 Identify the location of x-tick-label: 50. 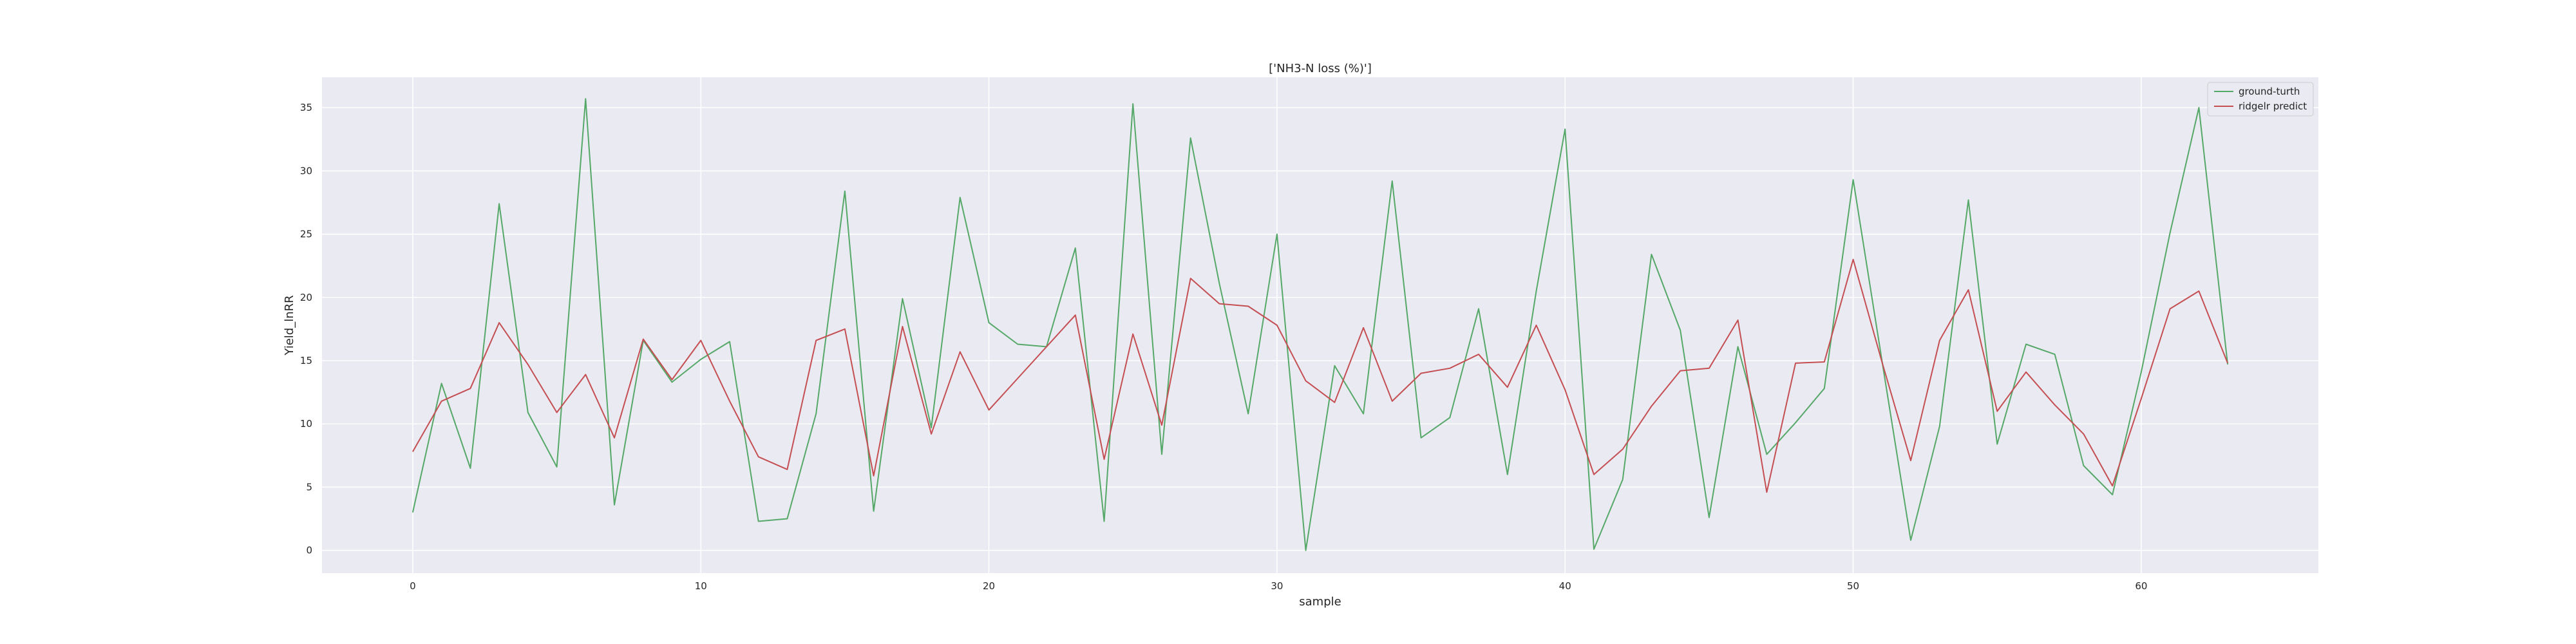
(1853, 586).